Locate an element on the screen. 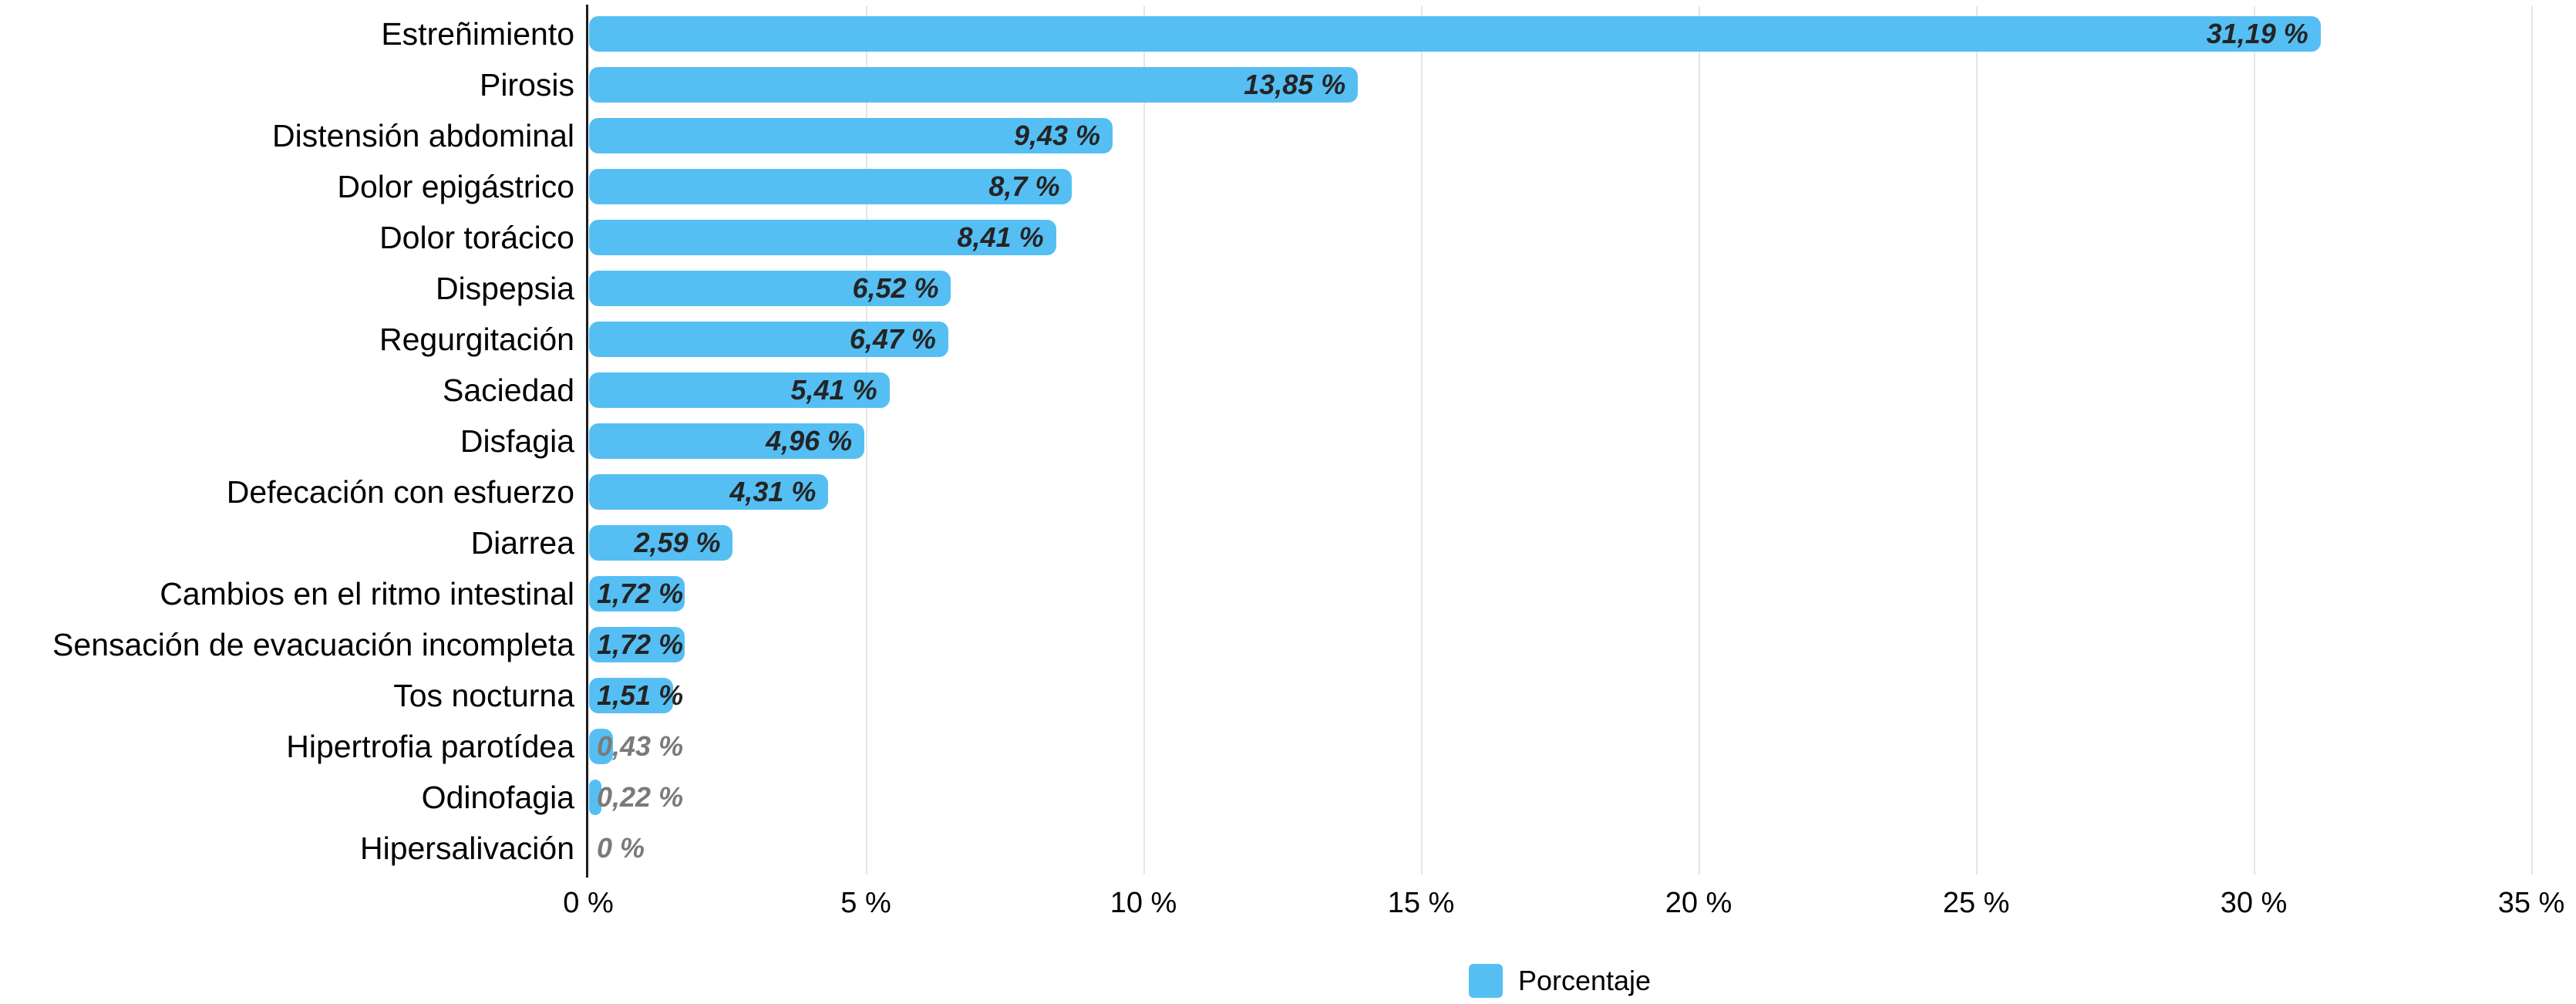 This screenshot has width=2576, height=1004. bar-sensaci-n-de-evacuaci-n-incompleta is located at coordinates (637, 644).